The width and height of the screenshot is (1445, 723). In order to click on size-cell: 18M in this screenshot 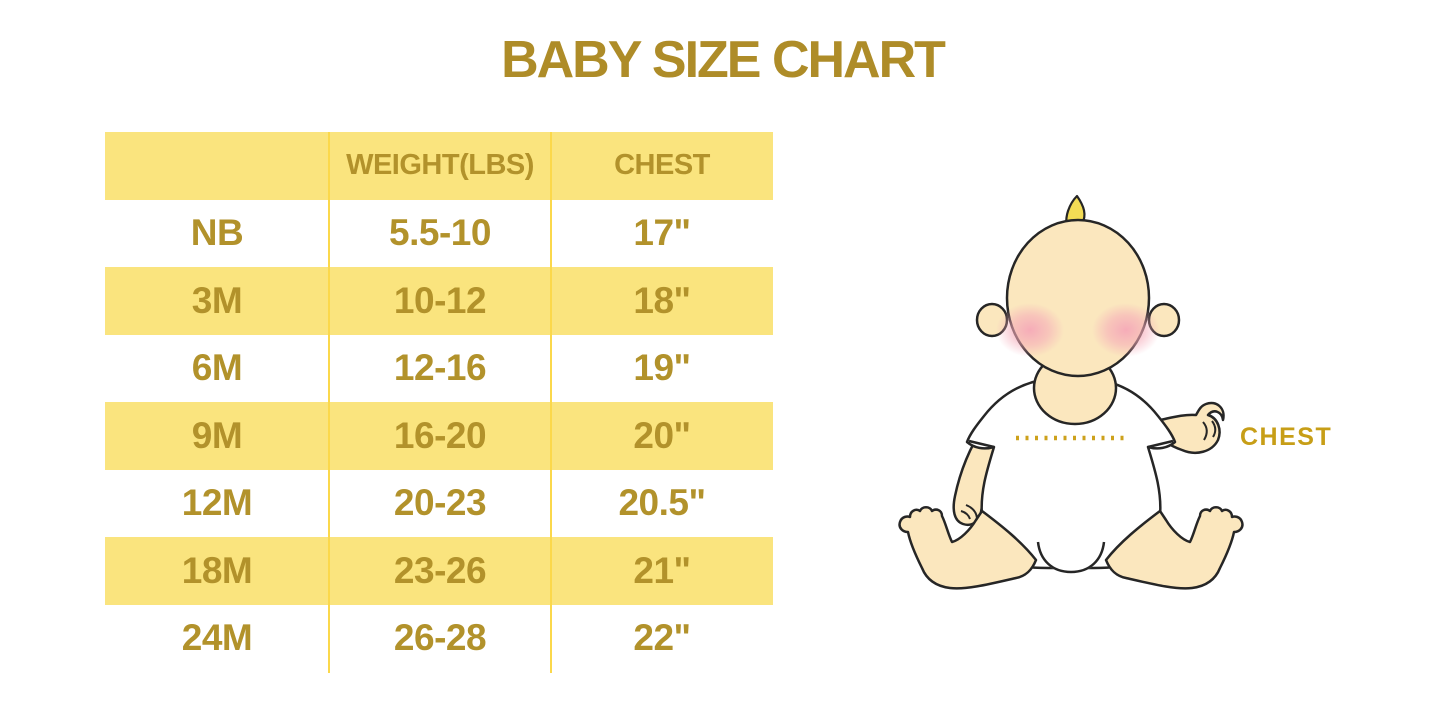, I will do `click(217, 570)`.